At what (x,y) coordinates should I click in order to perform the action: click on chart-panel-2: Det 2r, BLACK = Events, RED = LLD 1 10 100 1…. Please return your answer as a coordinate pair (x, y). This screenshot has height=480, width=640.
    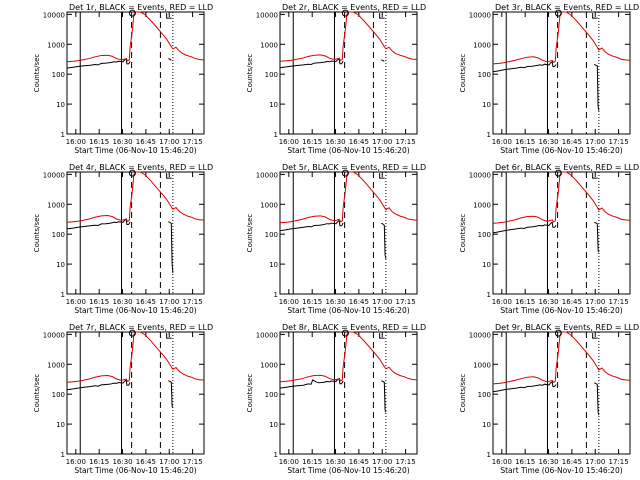
    Looking at the image, I should click on (336, 79).